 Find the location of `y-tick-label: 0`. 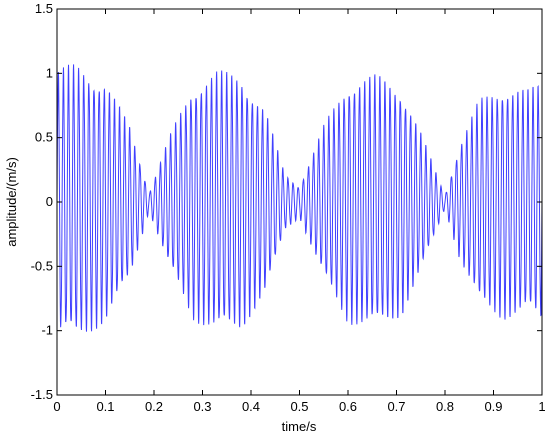

y-tick-label: 0 is located at coordinates (49, 201).